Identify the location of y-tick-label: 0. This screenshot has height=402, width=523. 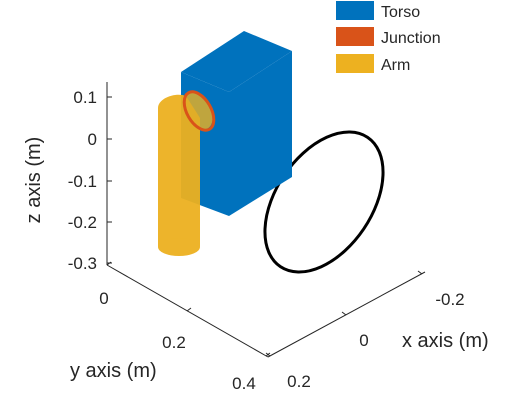
(103, 298).